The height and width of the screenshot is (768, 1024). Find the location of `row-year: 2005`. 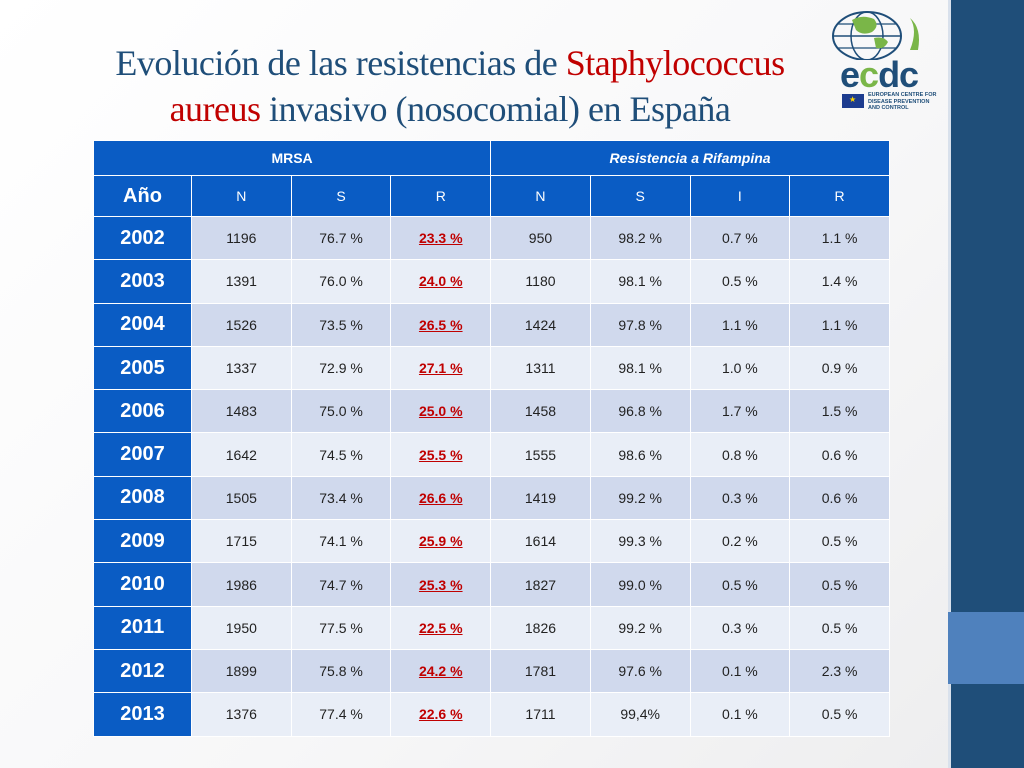

row-year: 2005 is located at coordinates (142, 368).